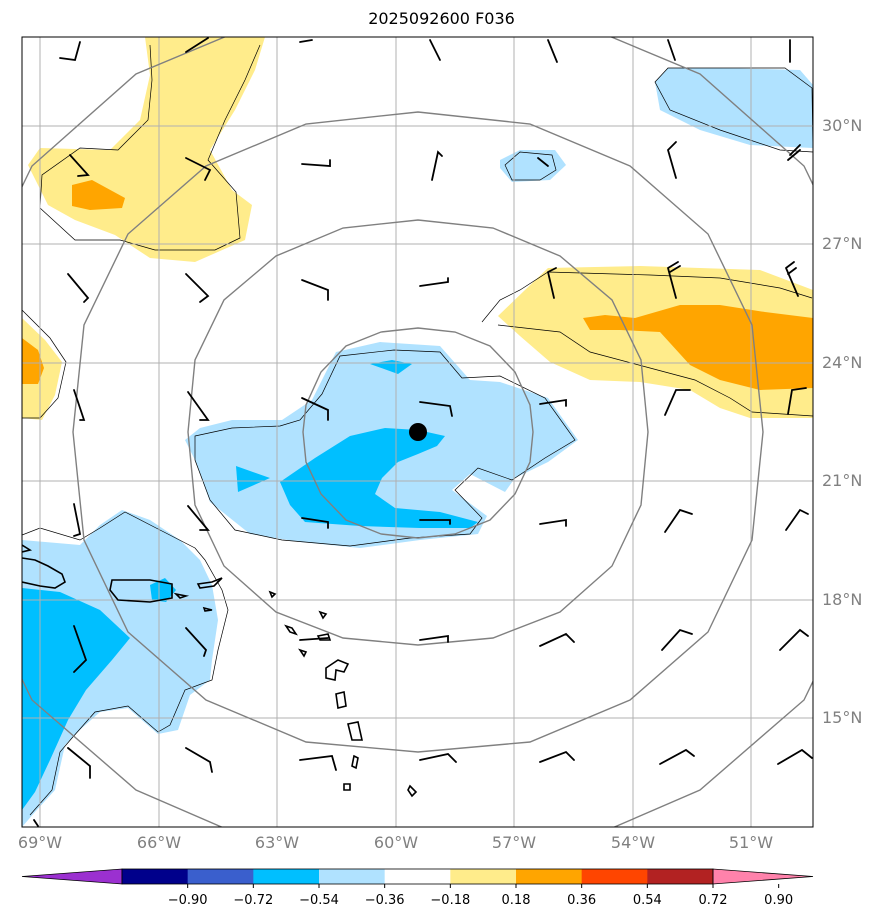  I want to click on negative-anomaly-small, so click(533, 166).